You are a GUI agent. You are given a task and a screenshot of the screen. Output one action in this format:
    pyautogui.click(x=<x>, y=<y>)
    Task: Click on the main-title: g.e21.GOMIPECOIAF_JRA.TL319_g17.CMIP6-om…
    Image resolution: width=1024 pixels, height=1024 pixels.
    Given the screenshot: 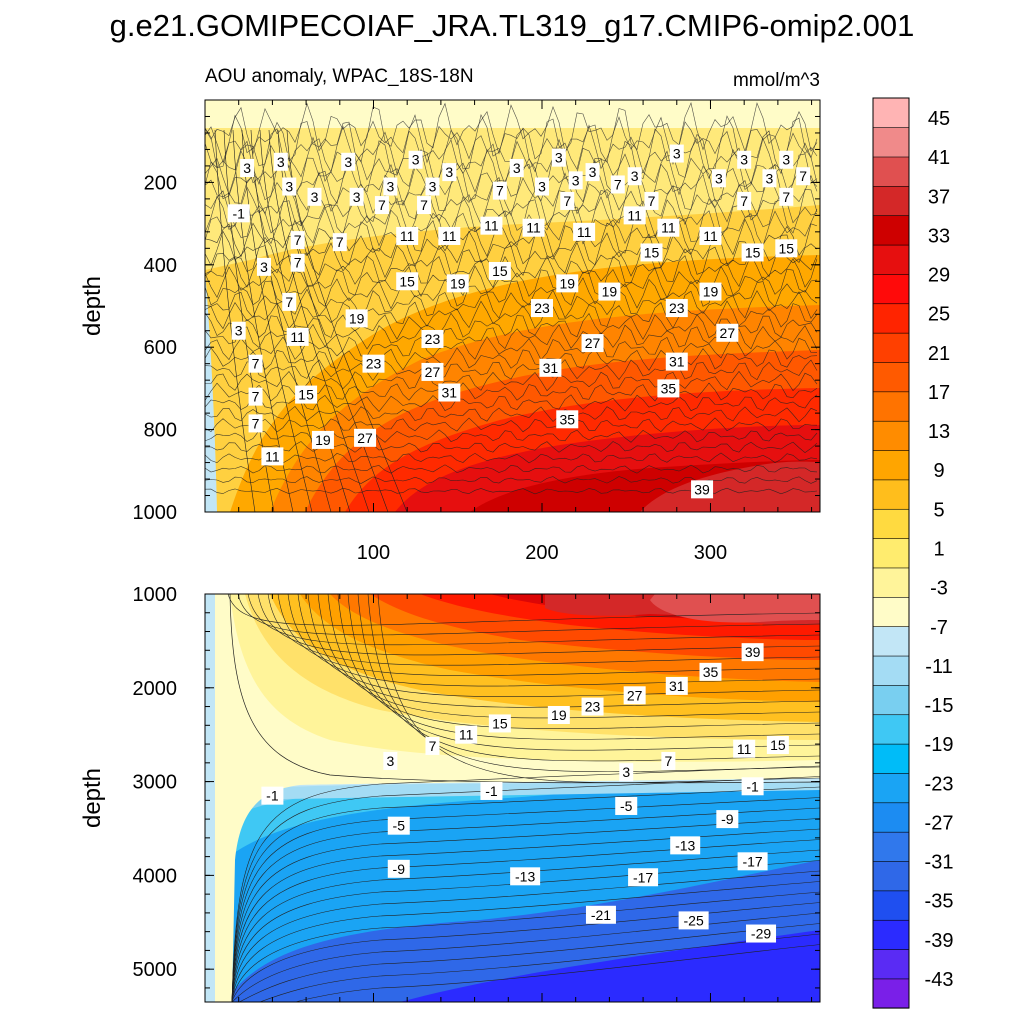 What is the action you would take?
    pyautogui.click(x=512, y=25)
    